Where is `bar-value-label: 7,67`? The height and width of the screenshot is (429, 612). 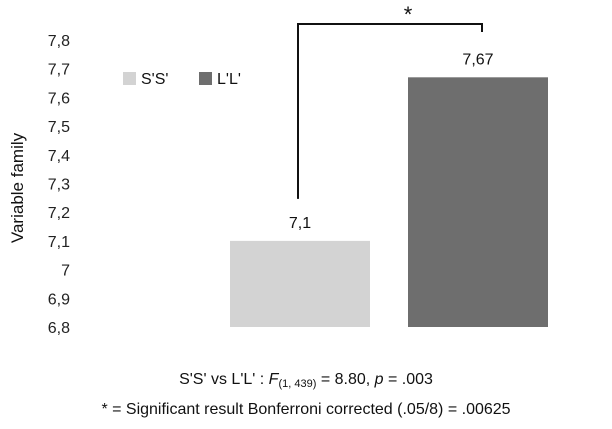 bar-value-label: 7,67 is located at coordinates (477, 59).